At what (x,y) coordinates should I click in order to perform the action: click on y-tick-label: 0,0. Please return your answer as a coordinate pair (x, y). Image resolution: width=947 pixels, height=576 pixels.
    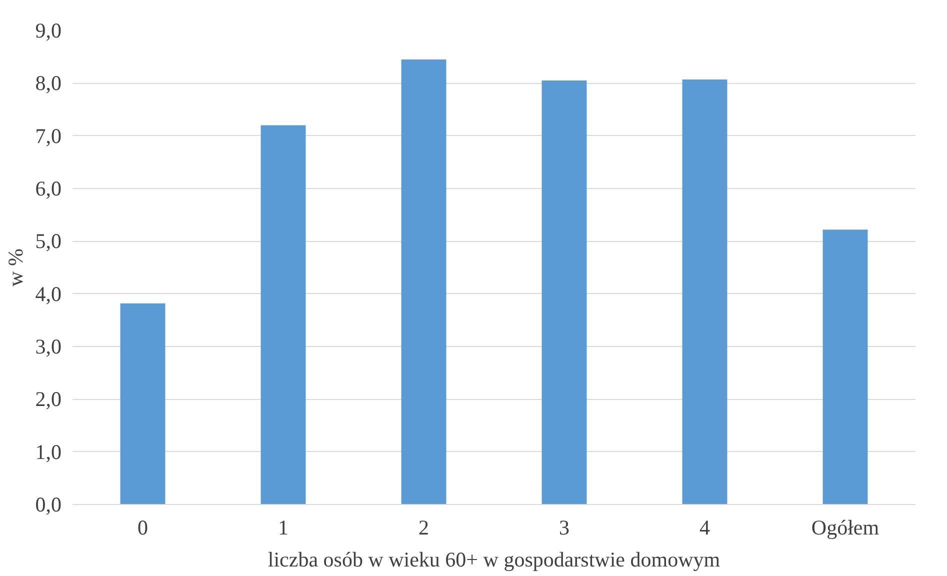
    Looking at the image, I should click on (48, 504).